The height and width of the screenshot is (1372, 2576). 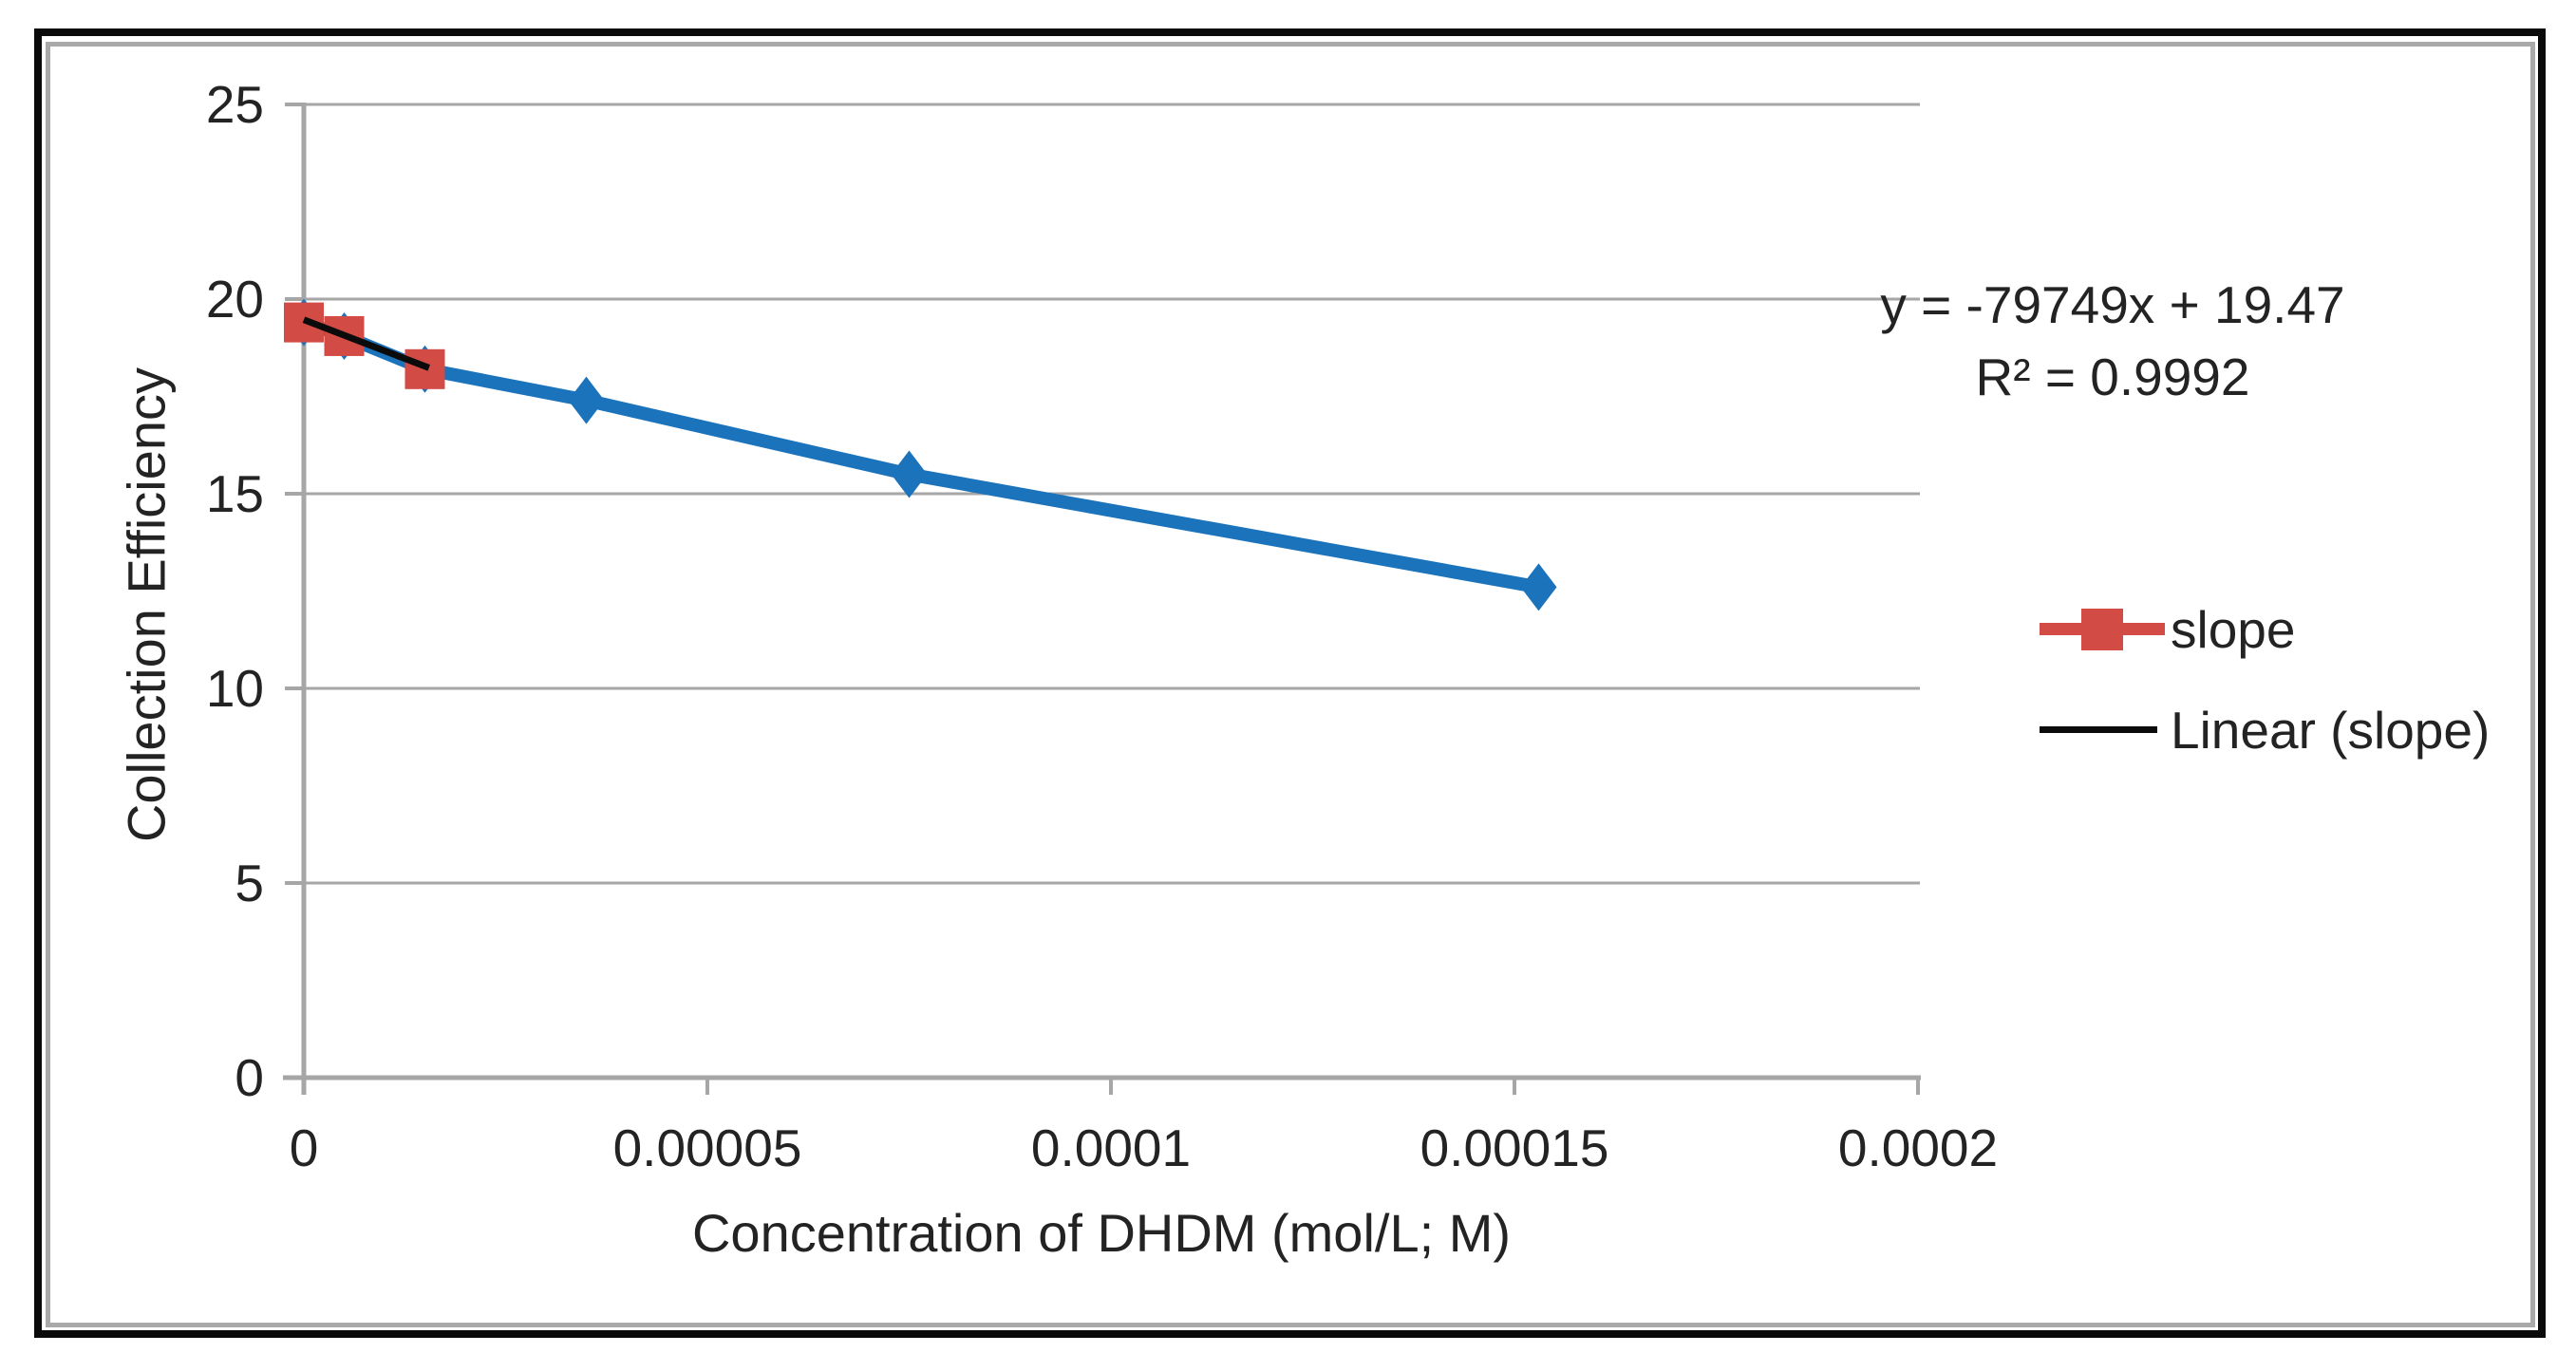 I want to click on series-line-blue, so click(x=921, y=454).